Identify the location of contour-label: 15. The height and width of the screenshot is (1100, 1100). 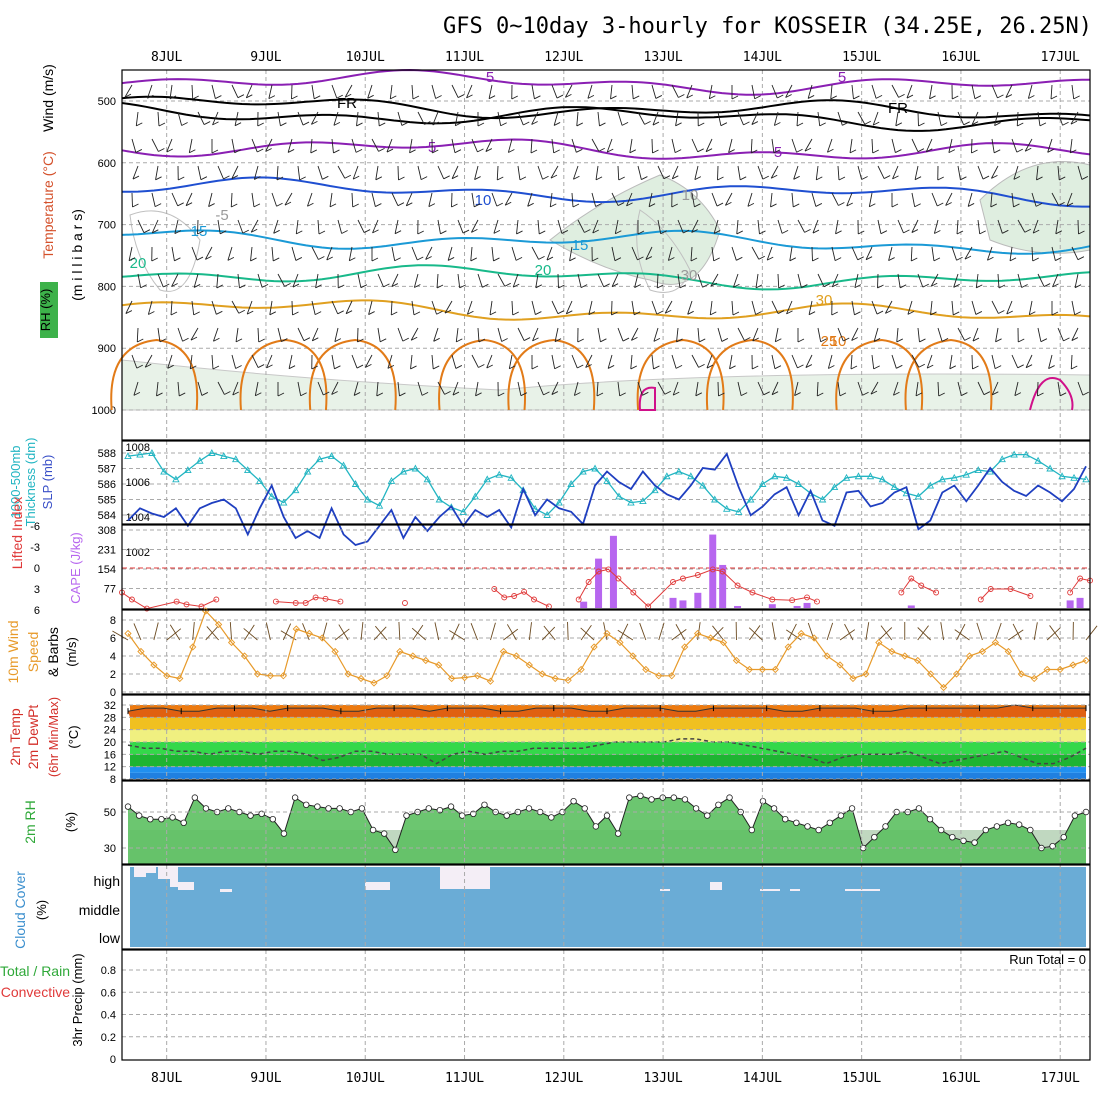
(580, 245).